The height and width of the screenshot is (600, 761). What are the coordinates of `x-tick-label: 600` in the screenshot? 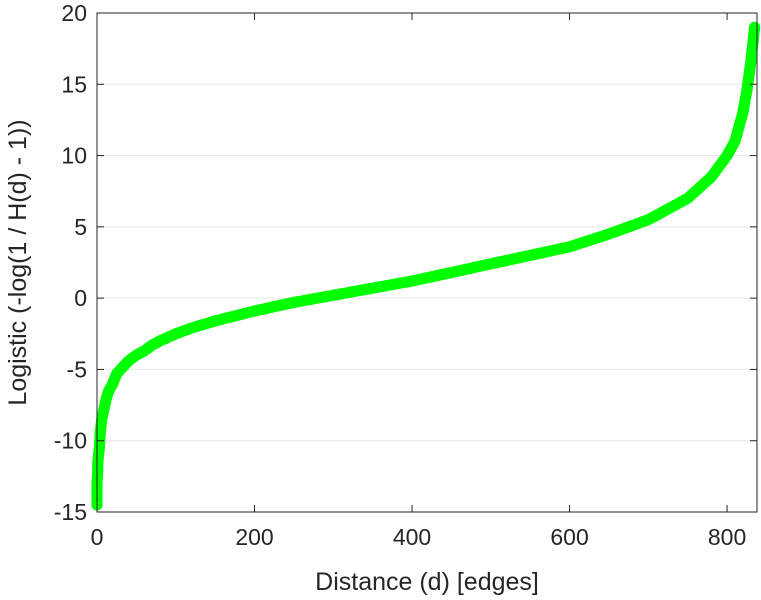 It's located at (569, 537).